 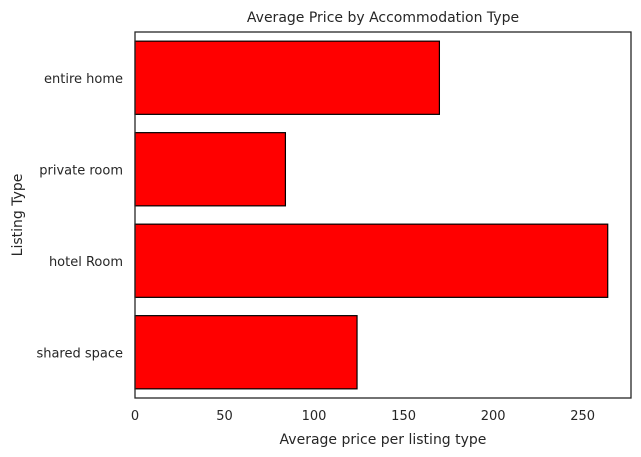 What do you see at coordinates (224, 416) in the screenshot?
I see `x-tick-label: 50` at bounding box center [224, 416].